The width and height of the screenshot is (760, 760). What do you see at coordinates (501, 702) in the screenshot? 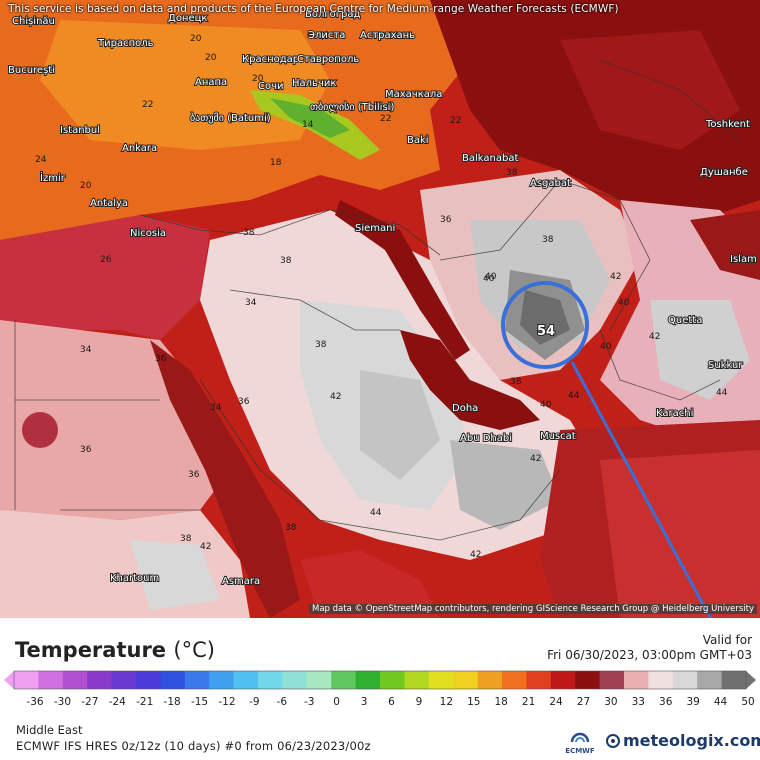
I see `colorbar-tick-label: 18` at bounding box center [501, 702].